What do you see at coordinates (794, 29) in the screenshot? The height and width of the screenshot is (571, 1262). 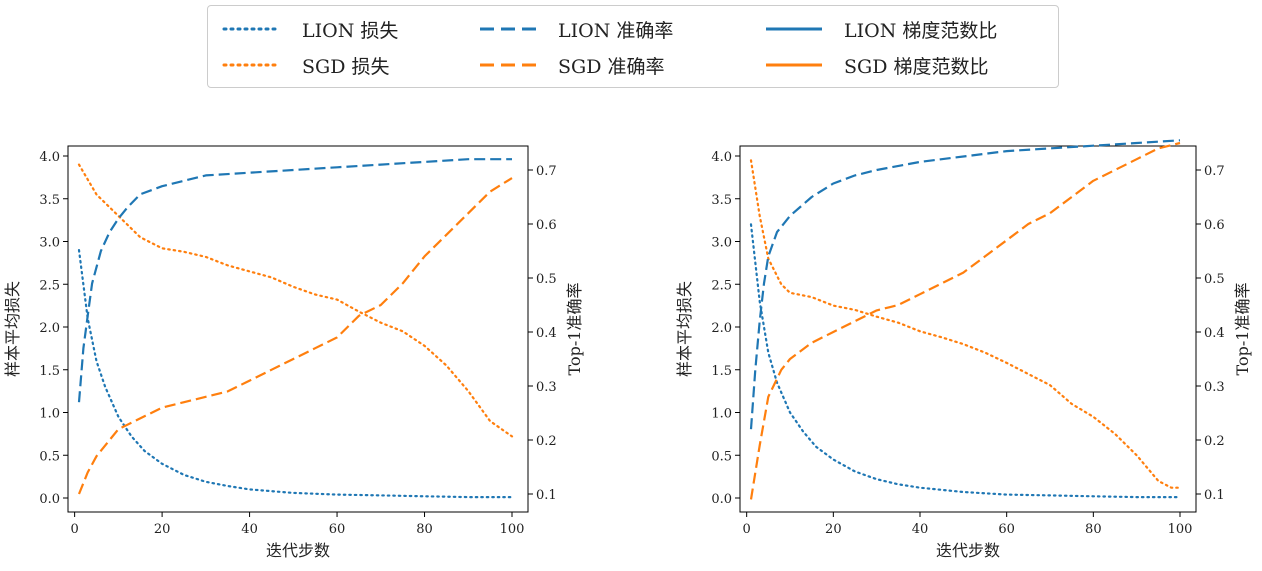 I see `legend-swatch-lion-ratio` at bounding box center [794, 29].